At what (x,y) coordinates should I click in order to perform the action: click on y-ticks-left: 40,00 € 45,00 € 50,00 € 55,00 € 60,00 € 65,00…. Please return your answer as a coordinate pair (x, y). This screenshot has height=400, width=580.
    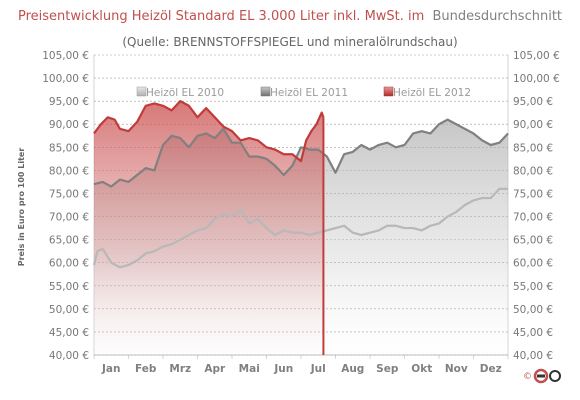
    Looking at the image, I should click on (65, 206).